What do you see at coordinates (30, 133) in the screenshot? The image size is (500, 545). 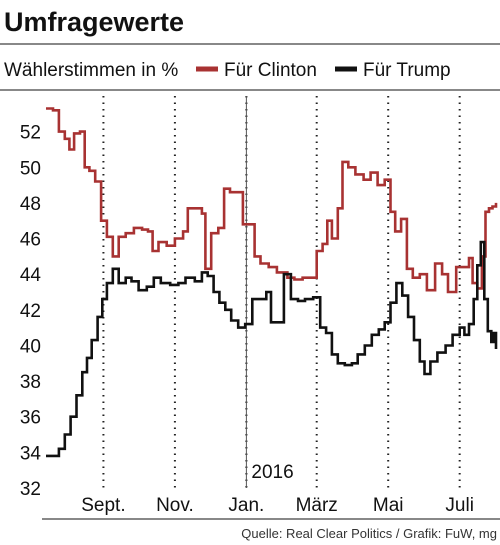 I see `y-tick-label: 52` at bounding box center [30, 133].